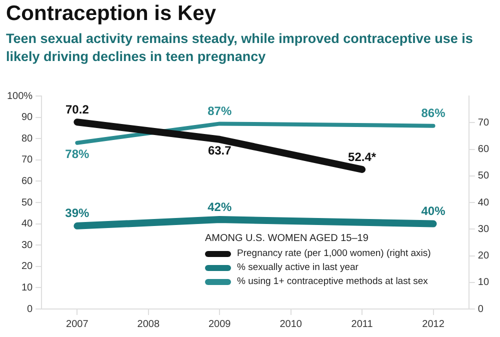  Describe the element at coordinates (78, 109) in the screenshot. I see `data-label: 70.2` at that location.